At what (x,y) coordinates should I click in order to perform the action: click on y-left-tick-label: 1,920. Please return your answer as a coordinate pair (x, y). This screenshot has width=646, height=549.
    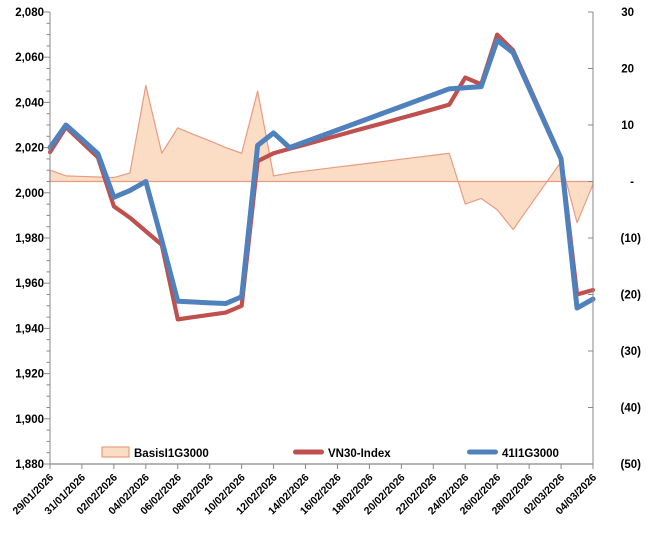
    Looking at the image, I should click on (29, 375).